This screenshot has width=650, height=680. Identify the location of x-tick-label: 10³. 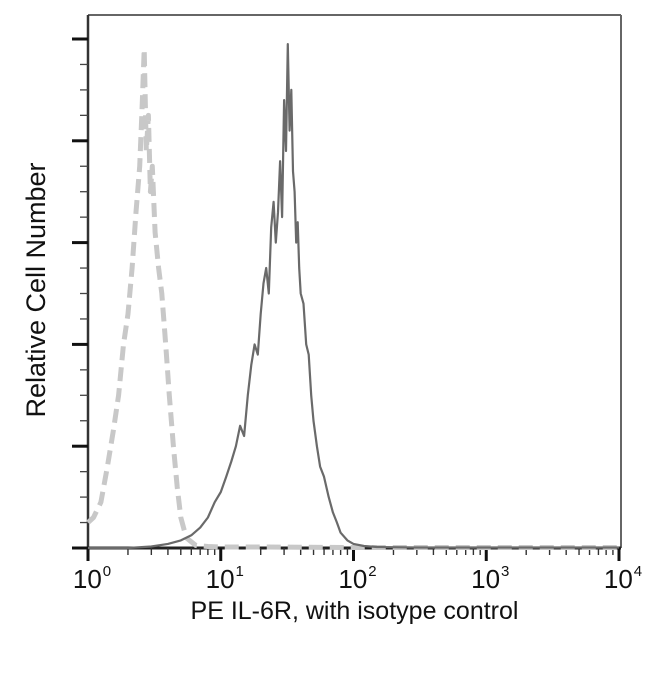
(490, 579).